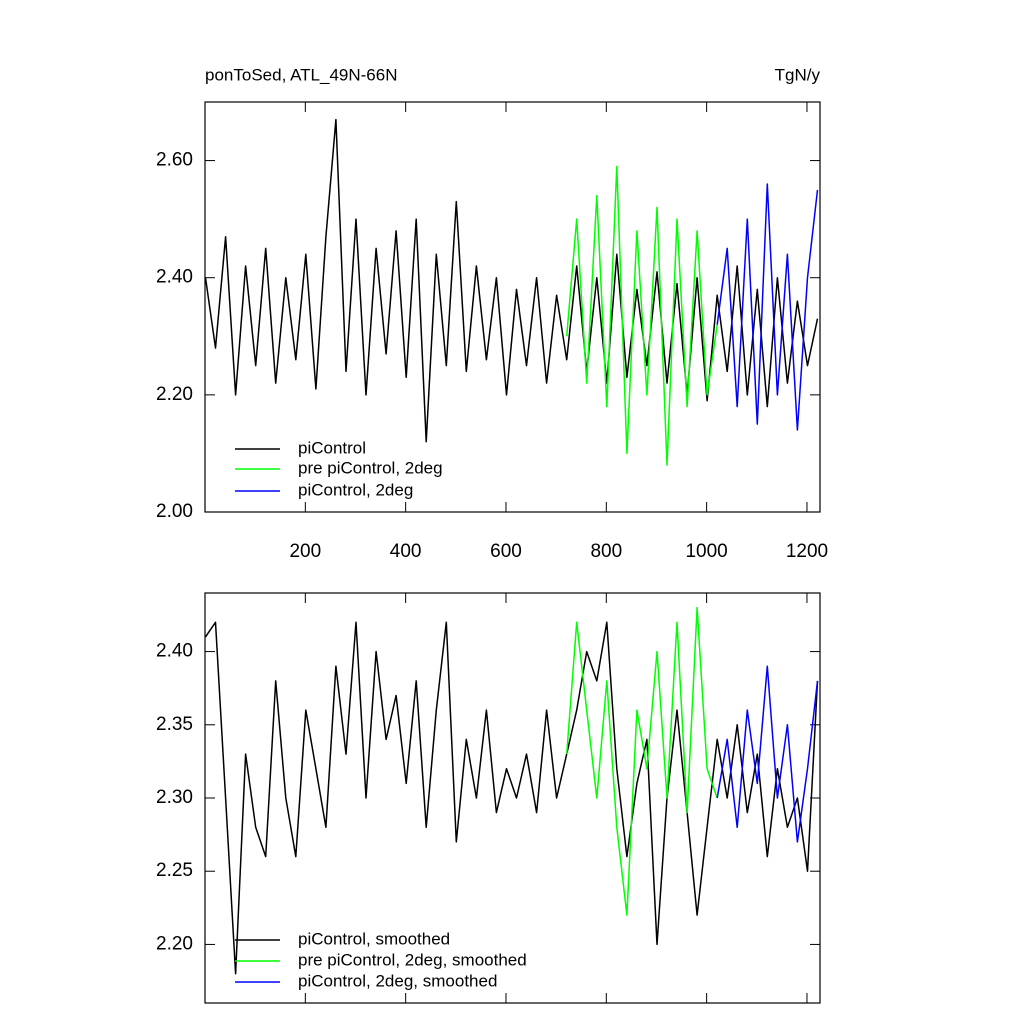 This screenshot has height=1024, width=1024. What do you see at coordinates (370, 467) in the screenshot?
I see `legend-label: pre piControl, 2deg` at bounding box center [370, 467].